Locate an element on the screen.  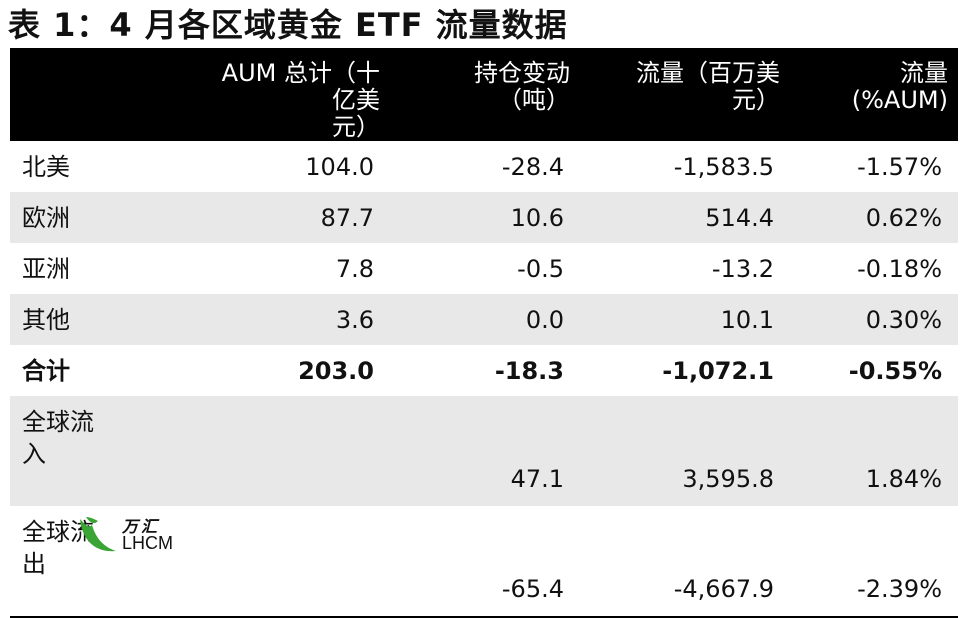
flow-cell: -1,072.1 is located at coordinates (718, 370).